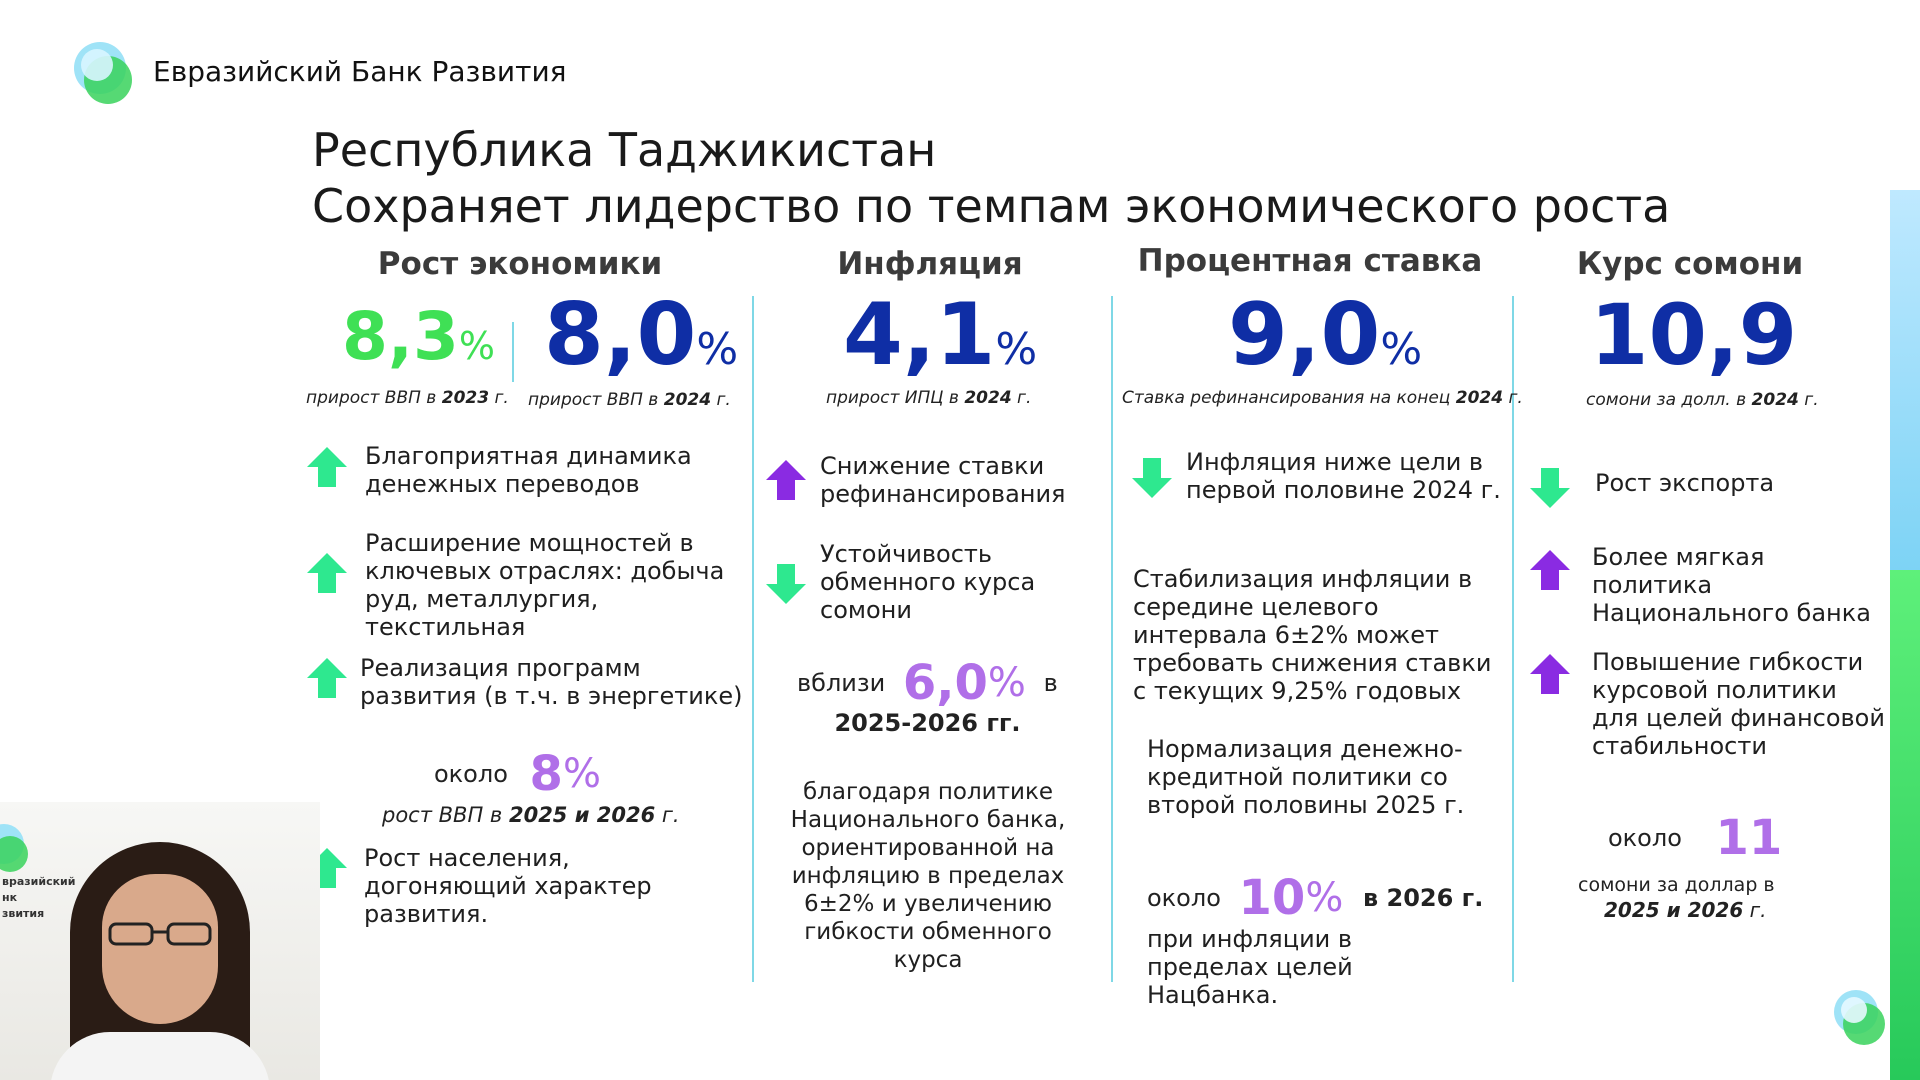  Describe the element at coordinates (160, 934) in the screenshot. I see `glasses-icon` at that location.